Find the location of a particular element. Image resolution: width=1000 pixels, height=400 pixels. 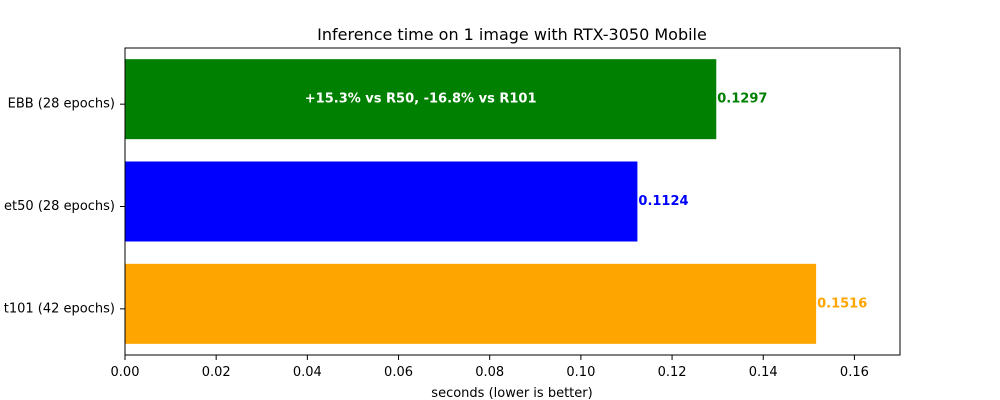

x-tick-label-7: 0.12 is located at coordinates (672, 372).